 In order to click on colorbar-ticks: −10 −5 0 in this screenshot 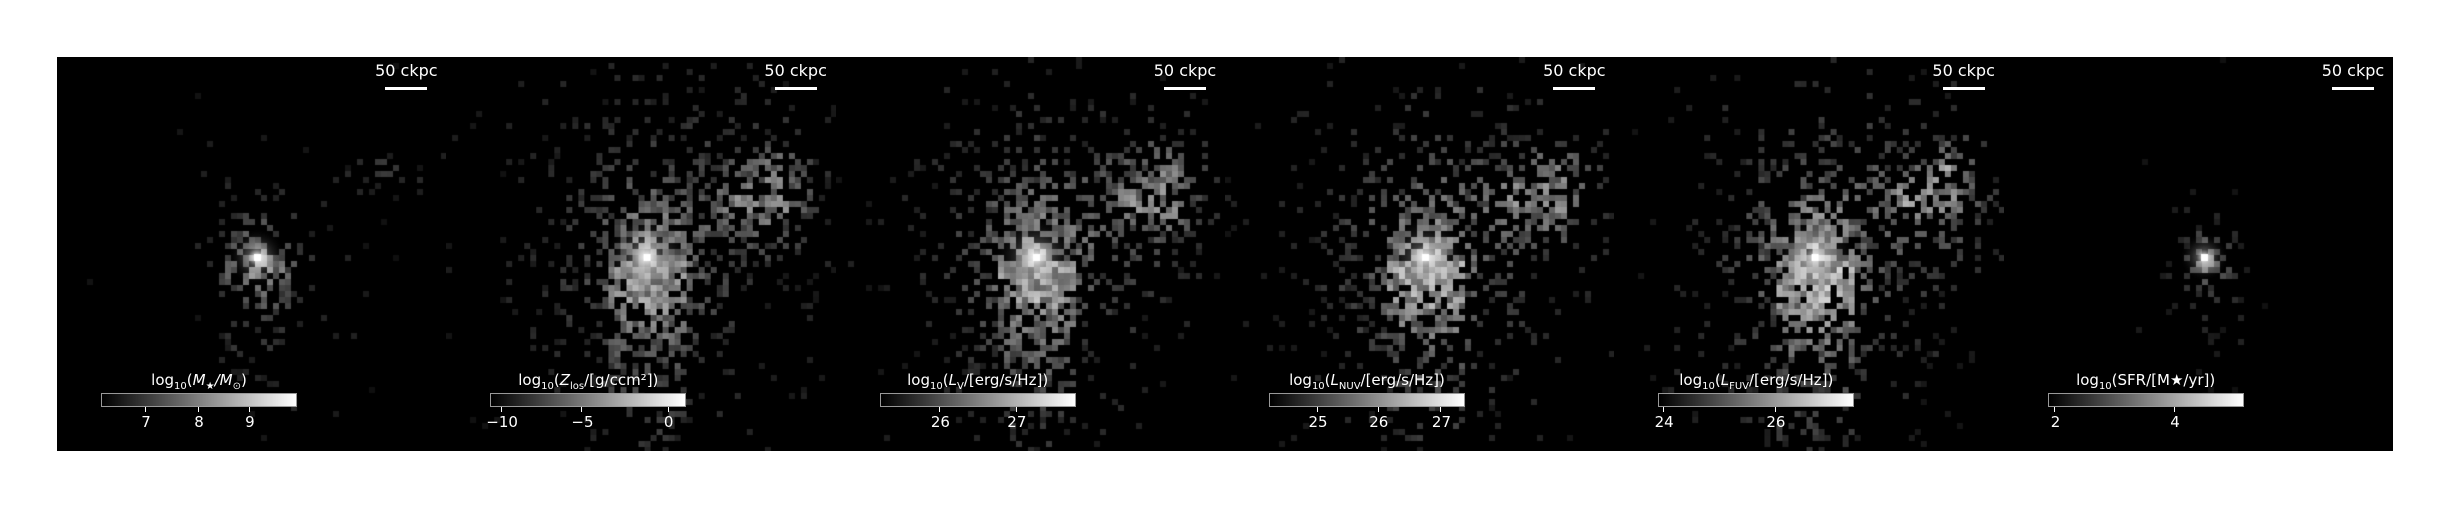, I will do `click(586, 420)`.